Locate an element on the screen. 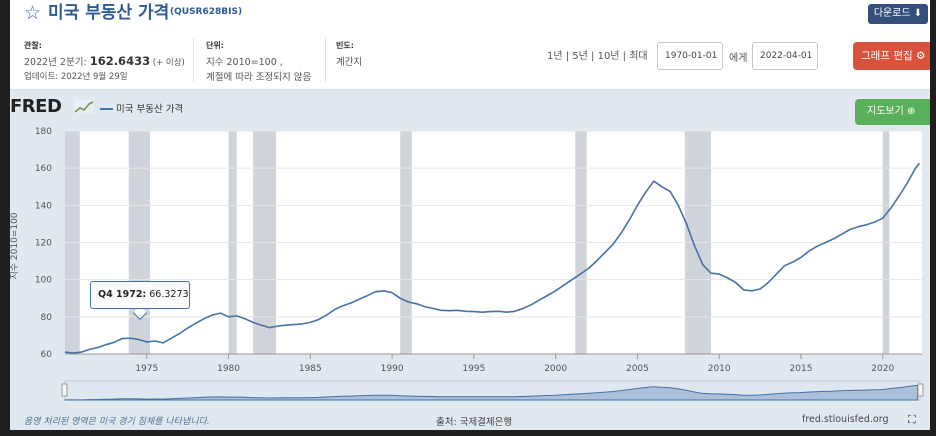 The image size is (936, 436). download-button: 다운로드 ⬇ is located at coordinates (898, 14).